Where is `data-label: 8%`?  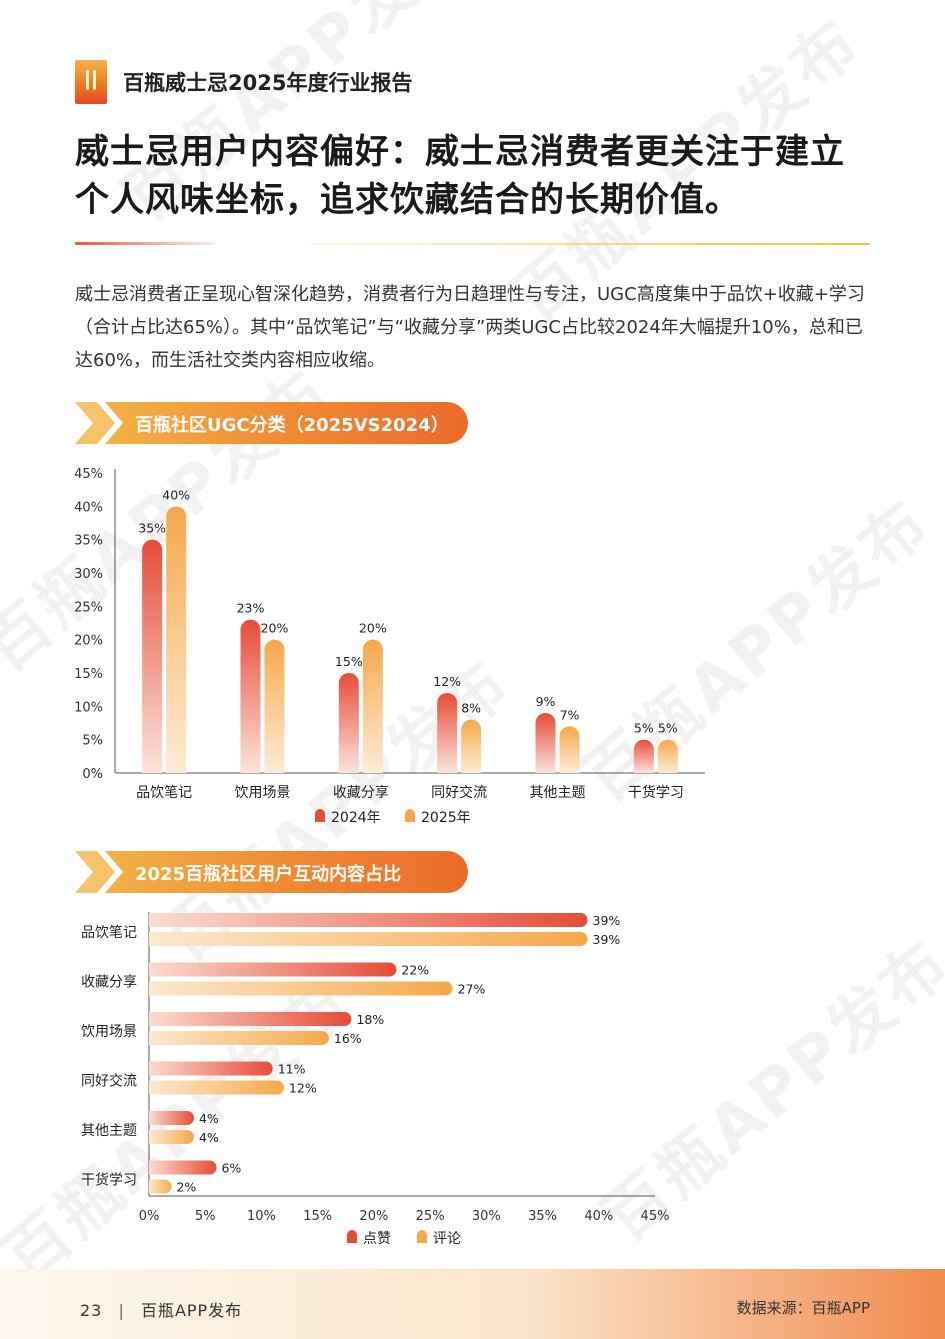
data-label: 8% is located at coordinates (471, 708).